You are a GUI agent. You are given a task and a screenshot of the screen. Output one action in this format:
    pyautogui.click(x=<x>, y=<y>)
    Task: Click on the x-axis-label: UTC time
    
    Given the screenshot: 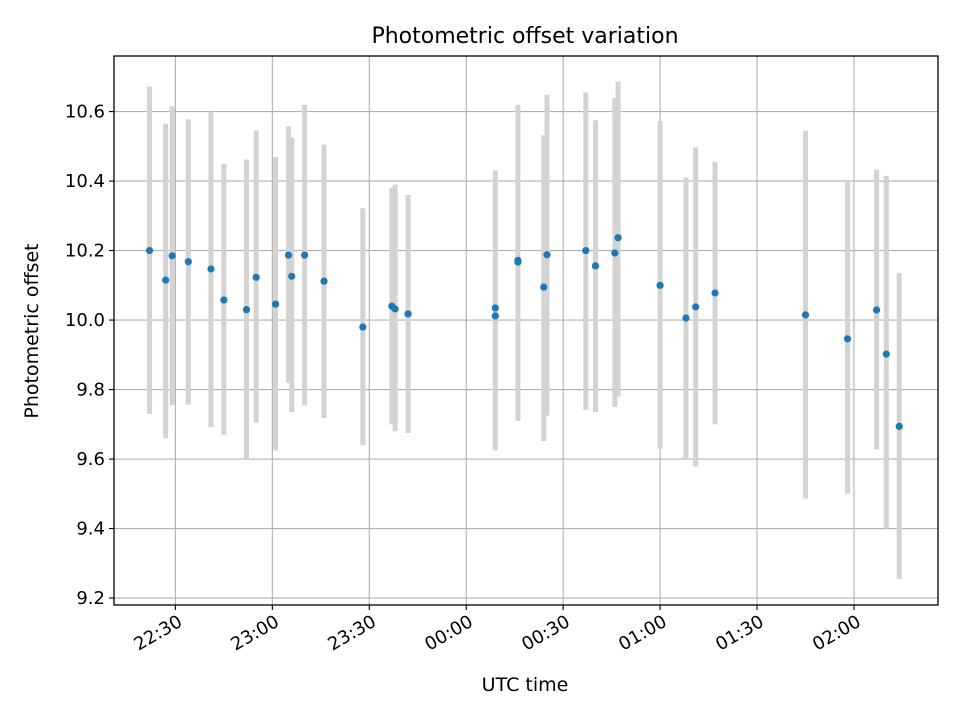 What is the action you would take?
    pyautogui.click(x=525, y=685)
    